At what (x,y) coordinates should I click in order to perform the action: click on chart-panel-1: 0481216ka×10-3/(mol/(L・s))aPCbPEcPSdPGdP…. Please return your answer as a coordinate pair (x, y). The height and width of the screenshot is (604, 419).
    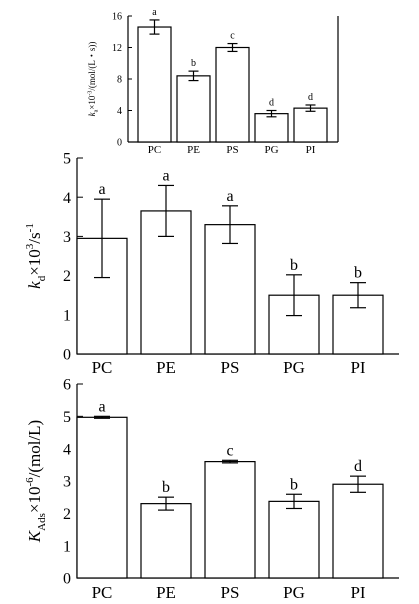
    Looking at the image, I should click on (213, 81).